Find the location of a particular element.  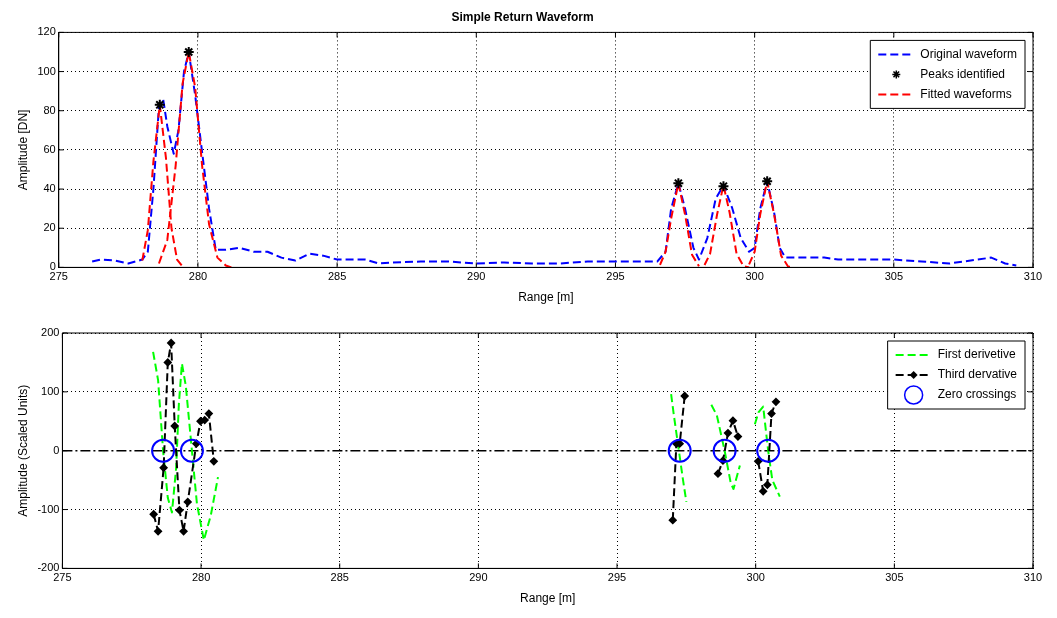

y-tick-label: -200 is located at coordinates (48, 567).